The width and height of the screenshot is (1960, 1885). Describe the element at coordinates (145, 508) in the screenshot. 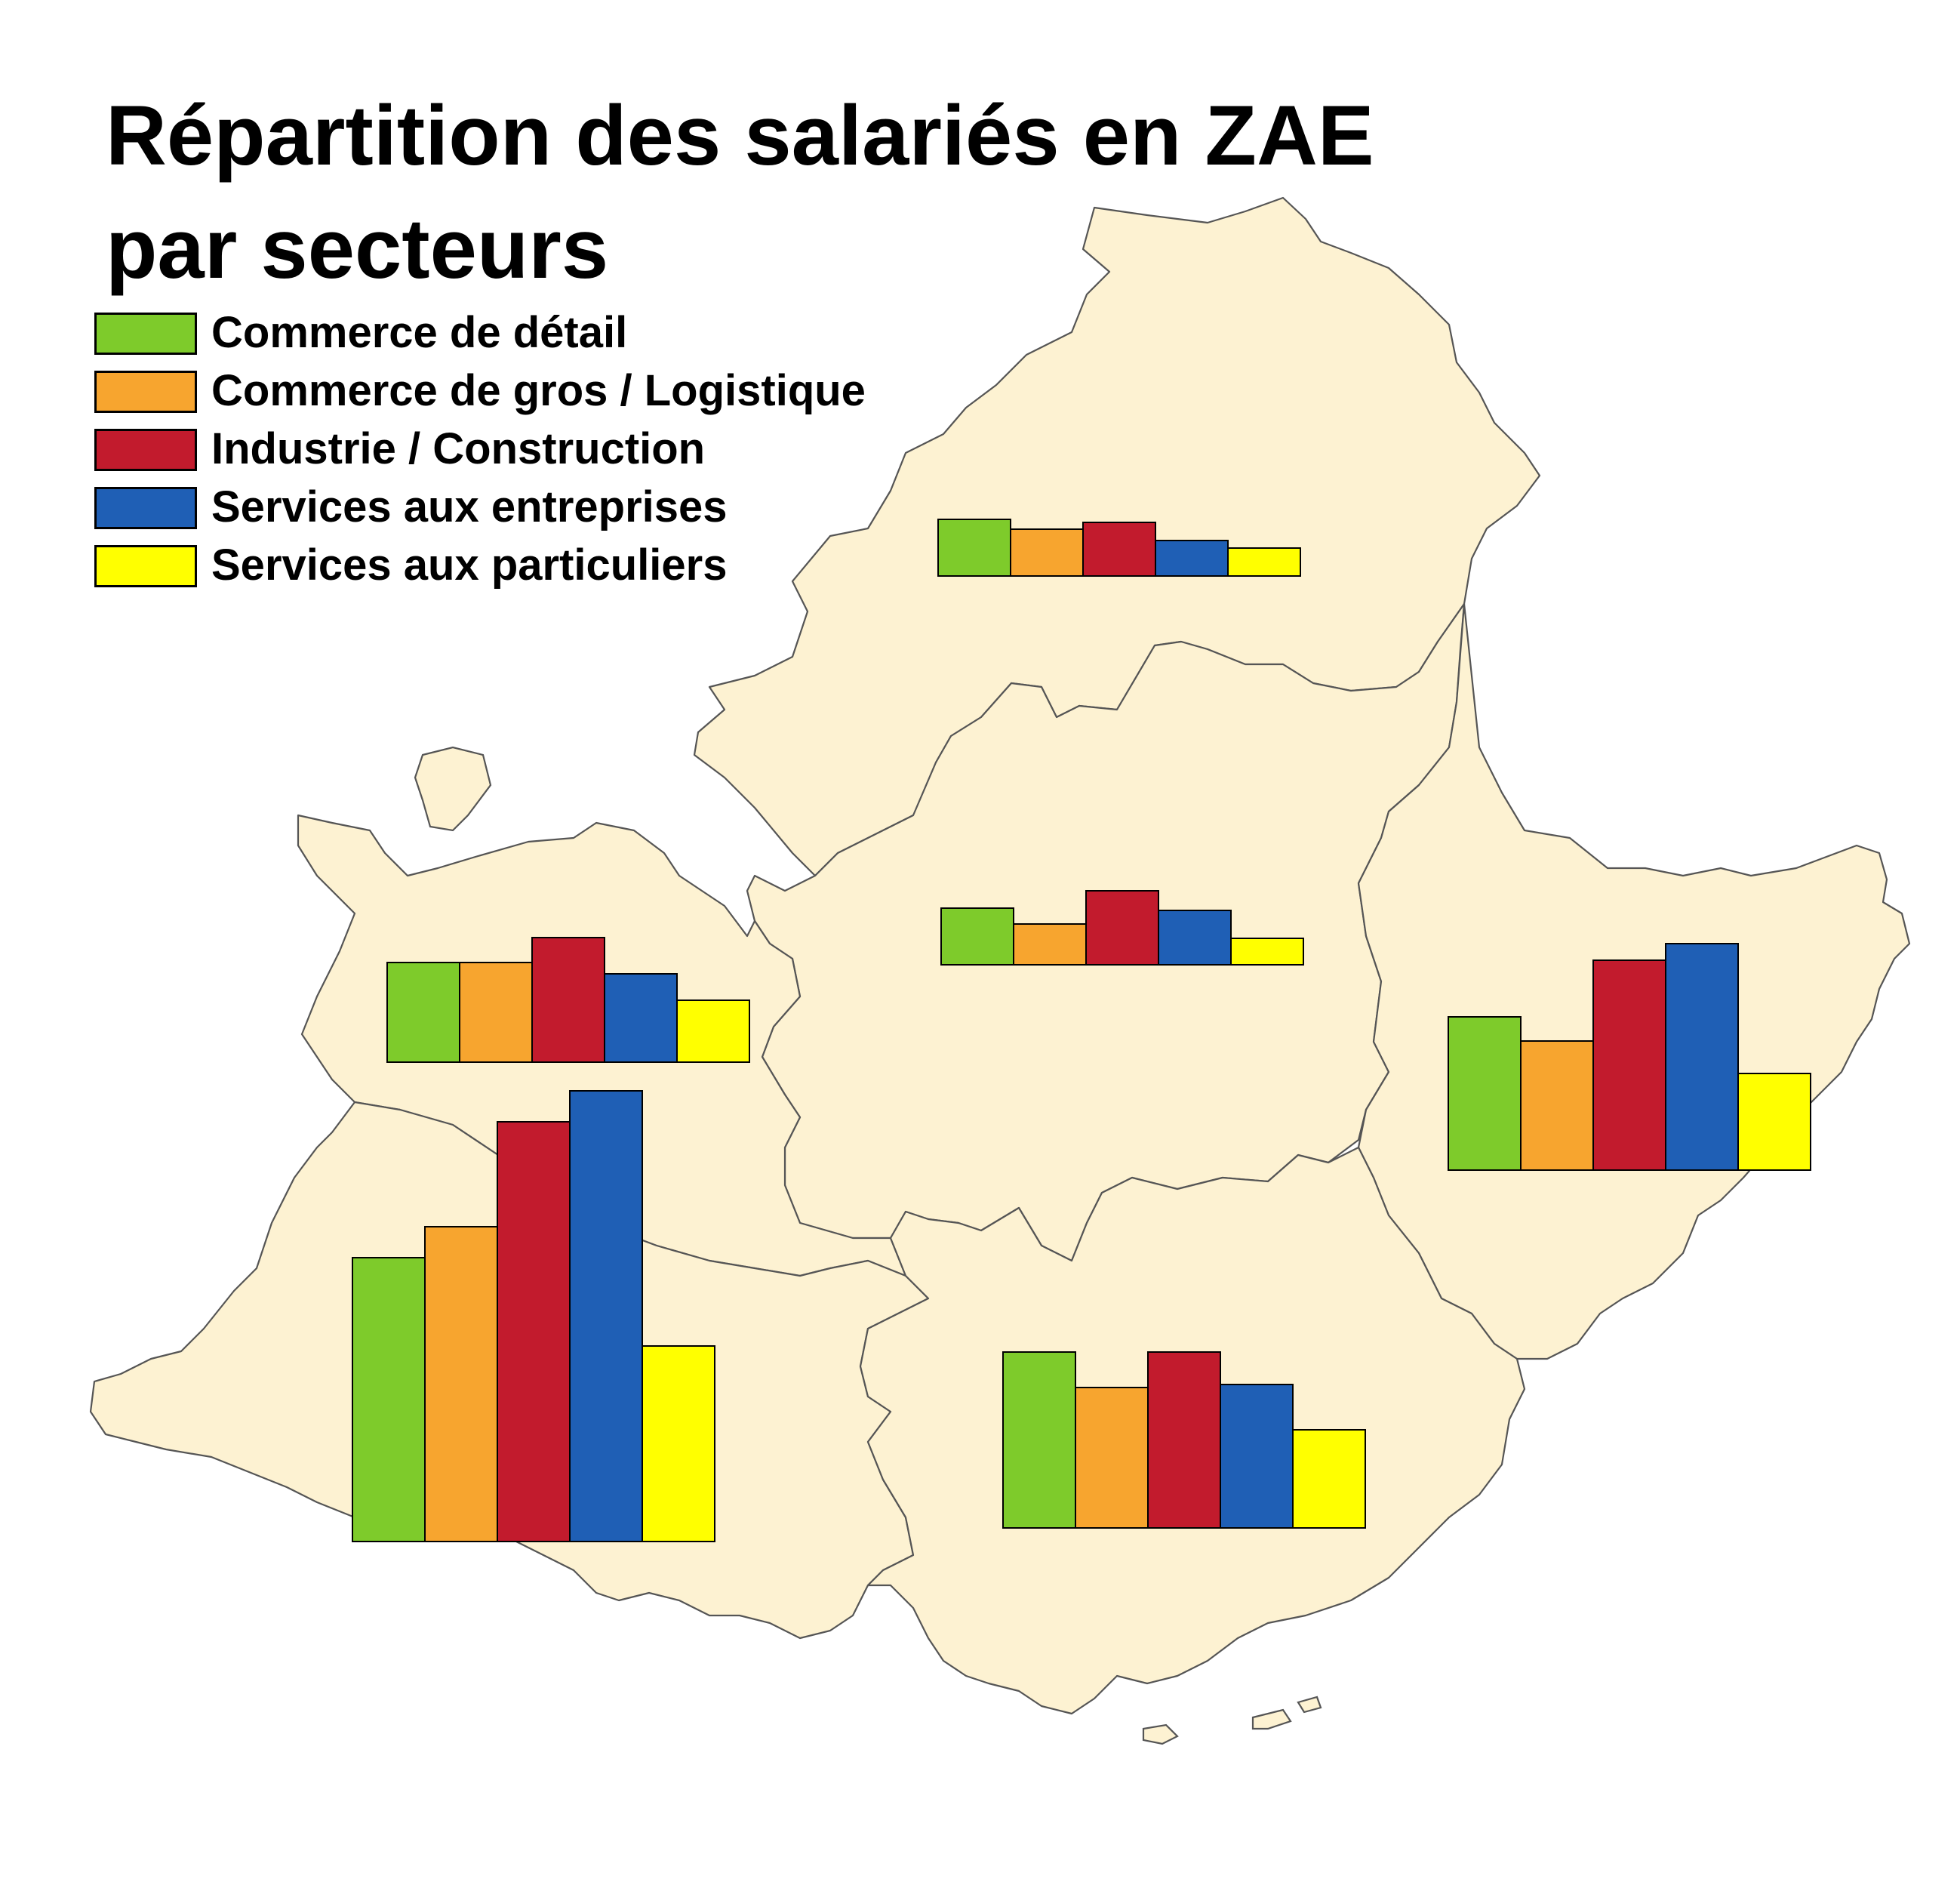

I see `legend-swatch-business-services` at that location.